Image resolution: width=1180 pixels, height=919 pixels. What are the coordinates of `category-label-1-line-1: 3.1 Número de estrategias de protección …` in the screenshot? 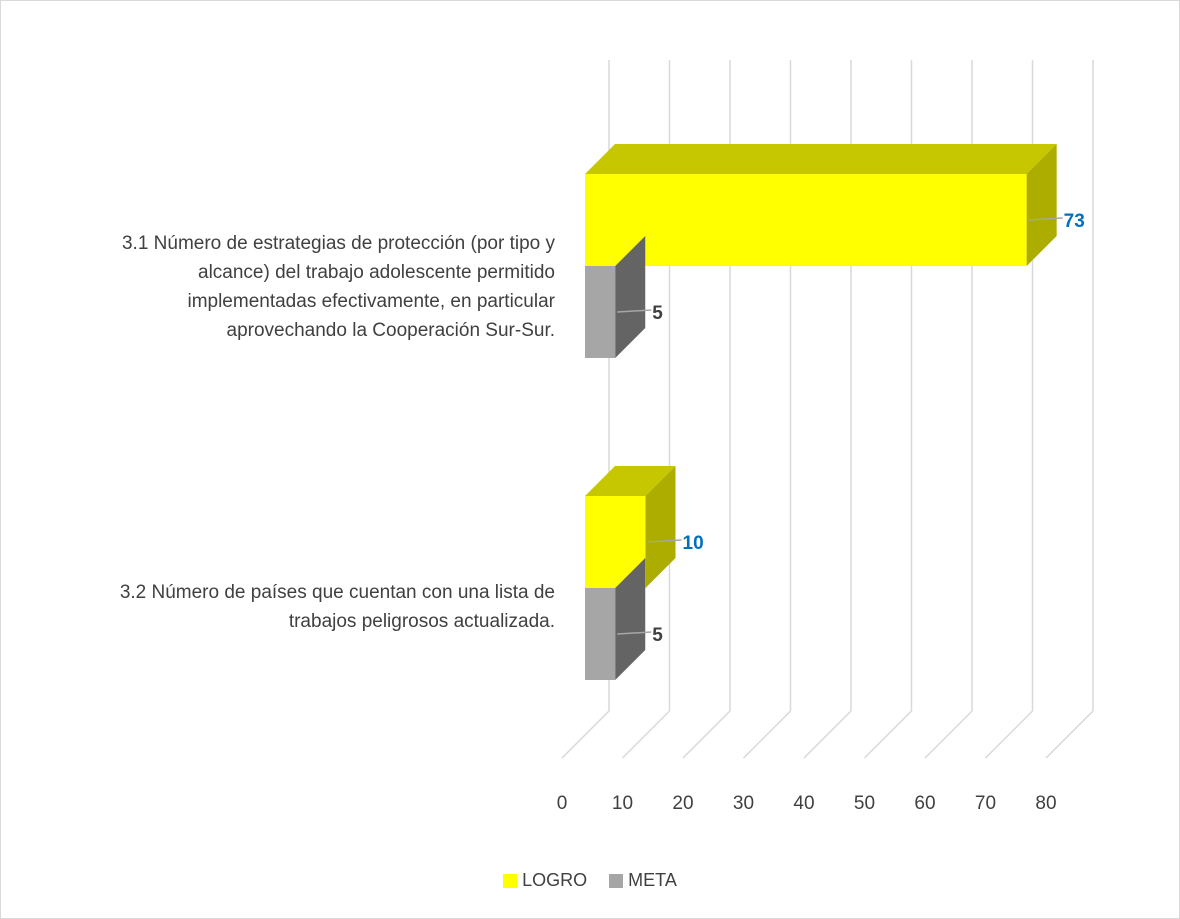 It's located at (338, 243).